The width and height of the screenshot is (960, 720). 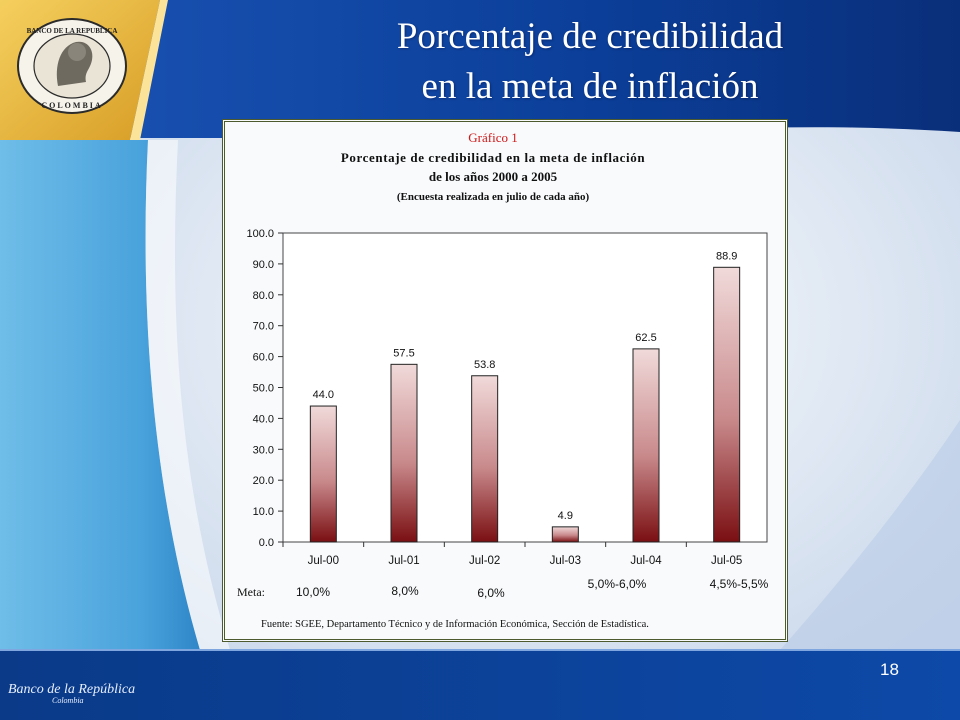 I want to click on logo-text-bottom: COLOMBIA, so click(x=71, y=105).